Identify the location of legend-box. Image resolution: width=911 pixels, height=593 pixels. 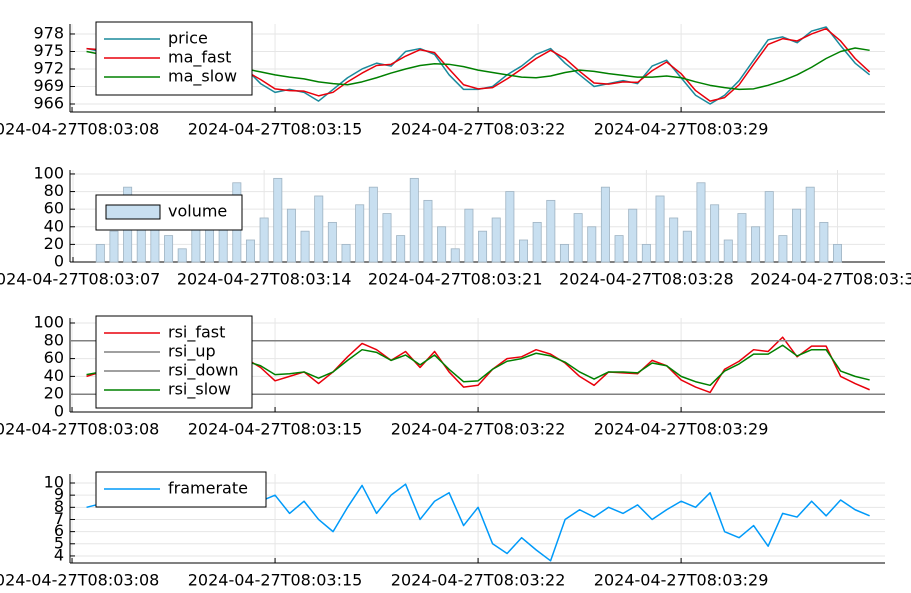
(174, 362).